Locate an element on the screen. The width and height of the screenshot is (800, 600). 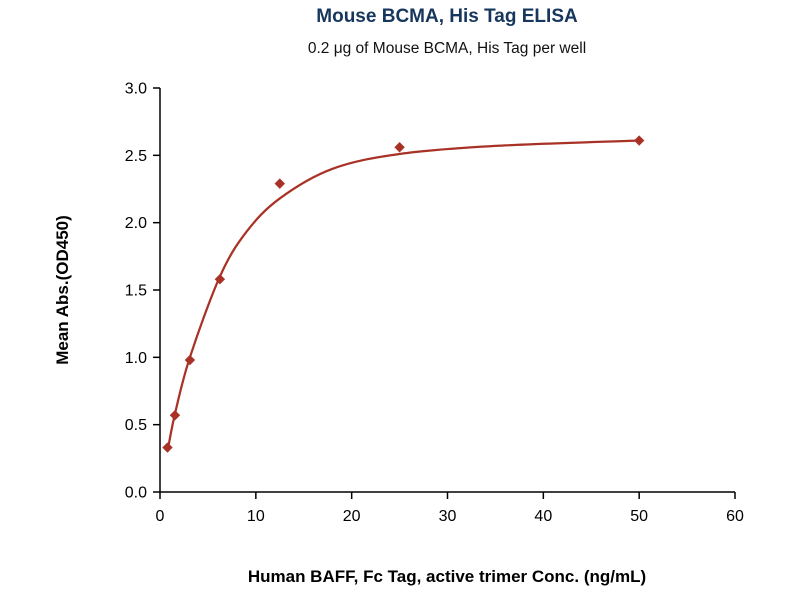
chart-title: Mouse BCMA, His Tag ELISA is located at coordinates (447, 16).